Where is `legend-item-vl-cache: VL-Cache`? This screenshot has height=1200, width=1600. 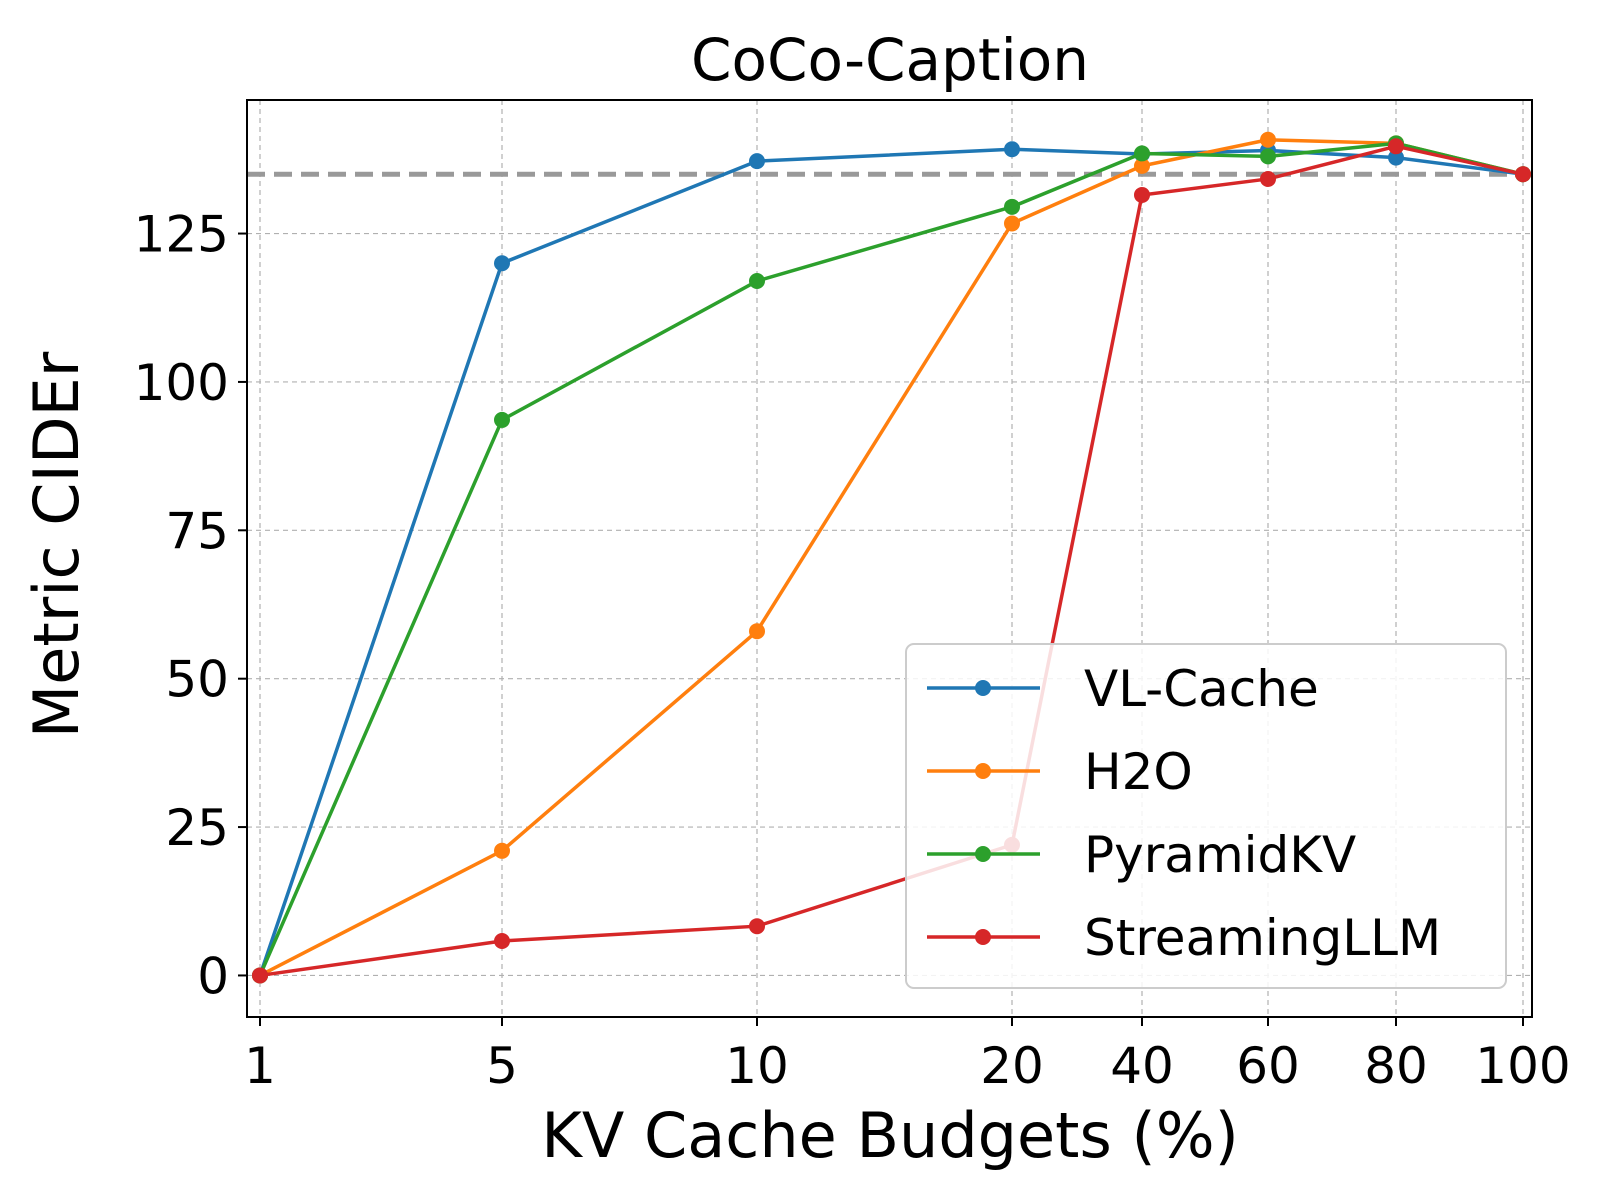 legend-item-vl-cache: VL-Cache is located at coordinates (1123, 689).